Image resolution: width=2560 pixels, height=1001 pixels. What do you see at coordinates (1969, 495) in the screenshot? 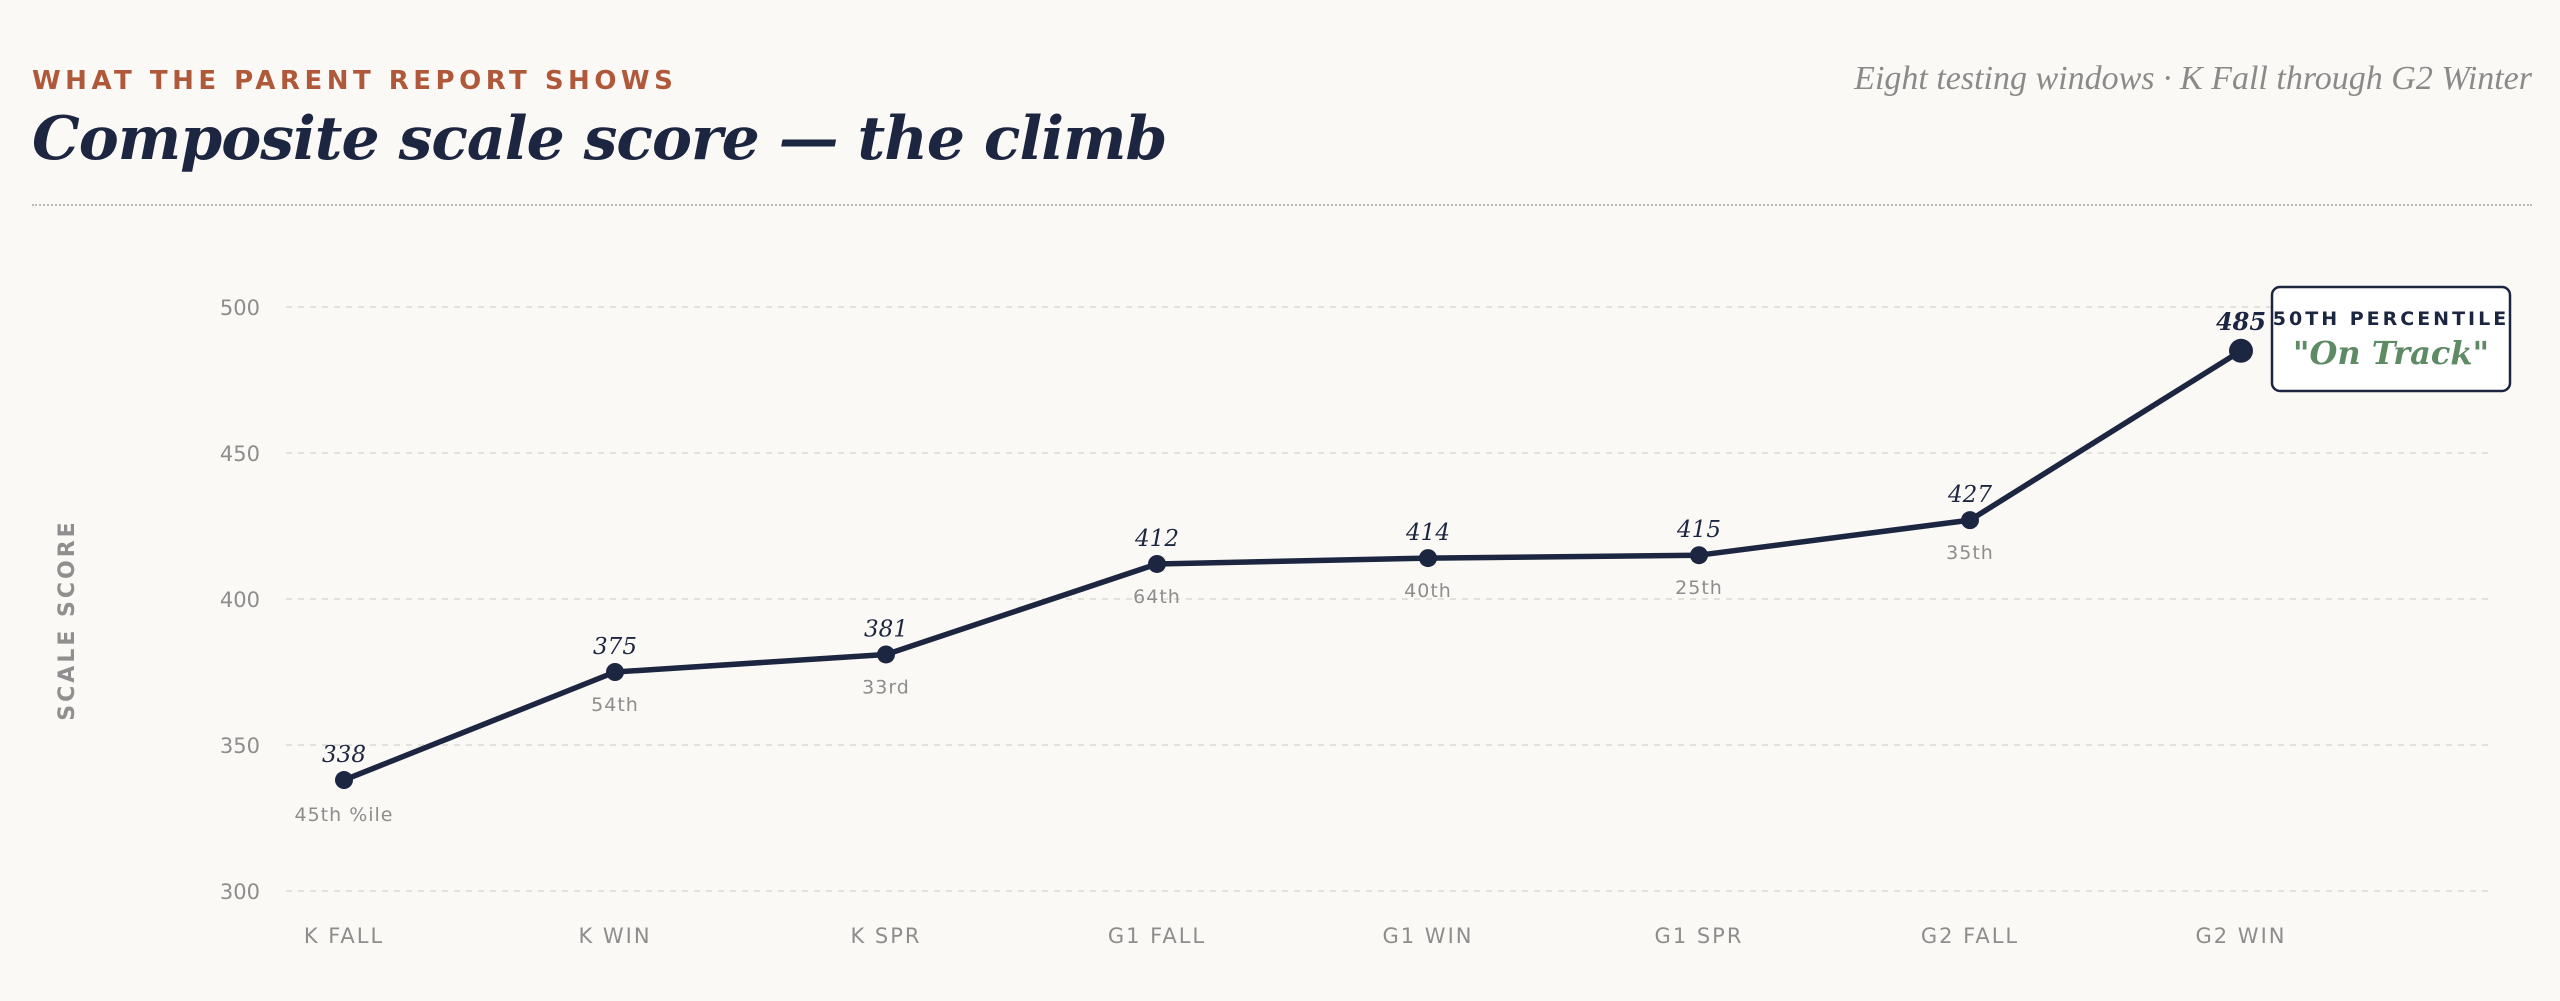
I see `value-label: 427` at bounding box center [1969, 495].